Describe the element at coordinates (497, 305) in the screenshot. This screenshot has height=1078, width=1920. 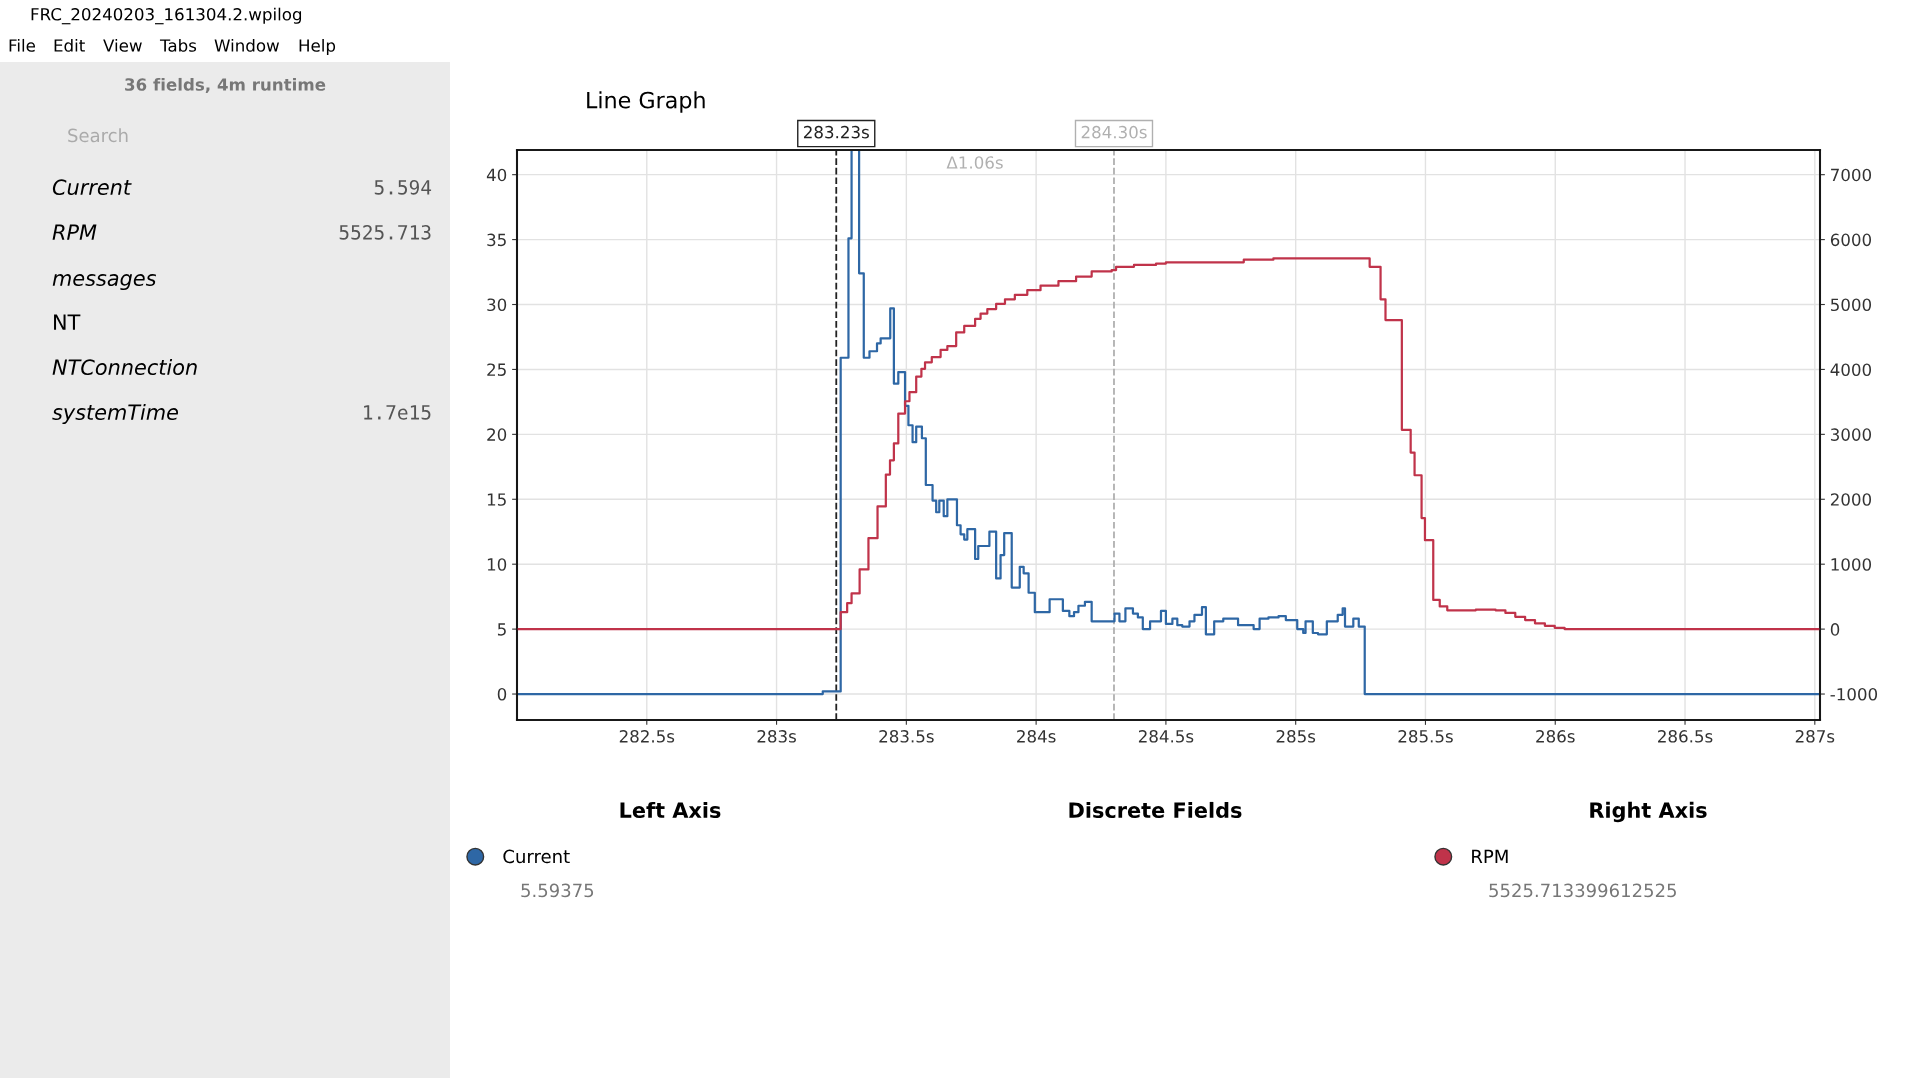
I see `y-tick-label: 30` at that location.